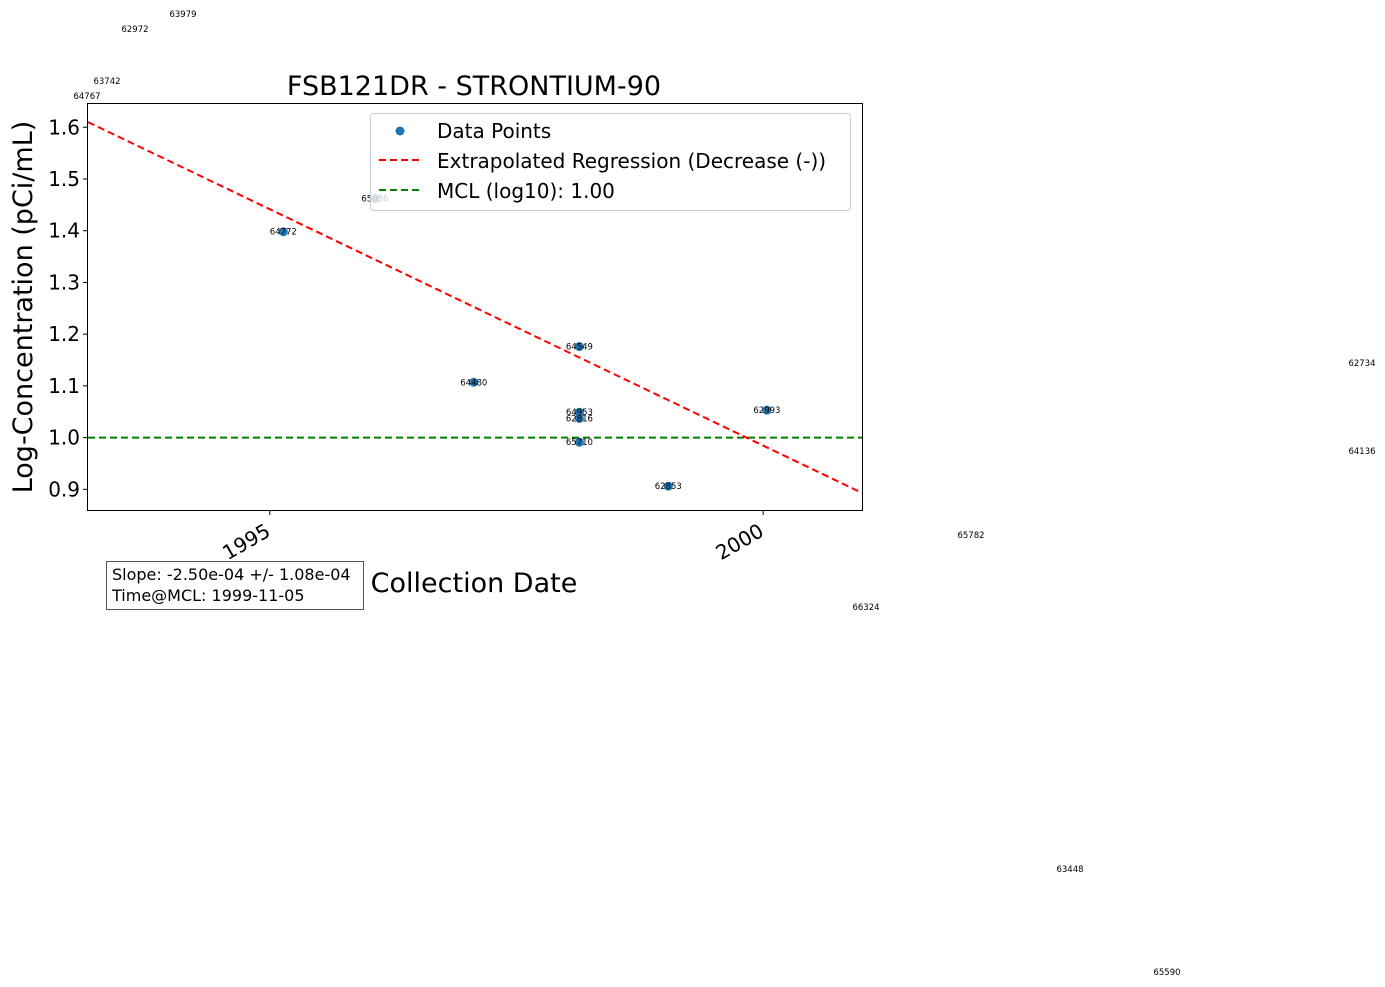 The width and height of the screenshot is (1385, 987). I want to click on y-tick-label: 1.1, so click(64, 386).